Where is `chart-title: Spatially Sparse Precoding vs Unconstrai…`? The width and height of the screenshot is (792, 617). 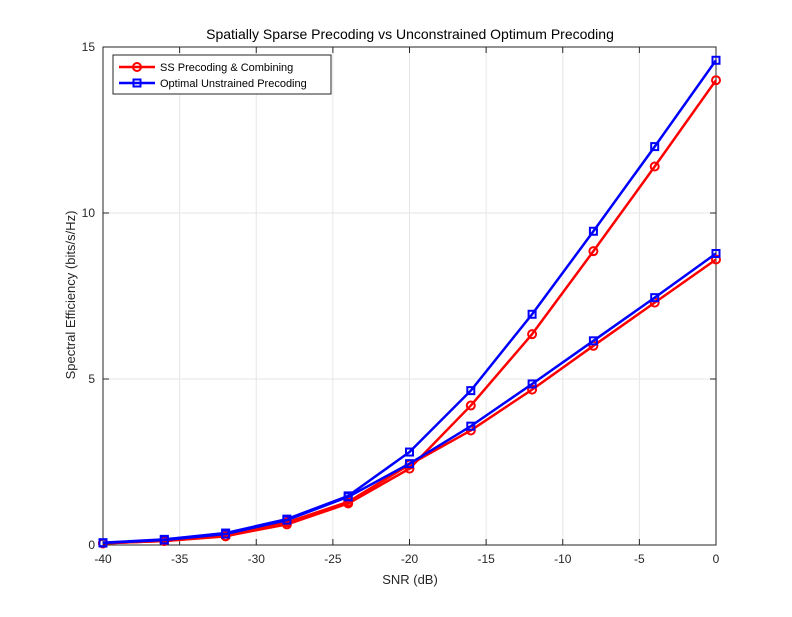 chart-title: Spatially Sparse Precoding vs Unconstrai… is located at coordinates (410, 34).